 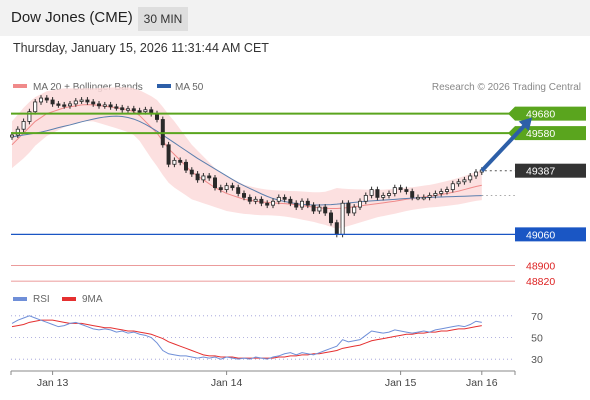 I want to click on rsi-ma-legend-swatch, so click(x=69, y=299).